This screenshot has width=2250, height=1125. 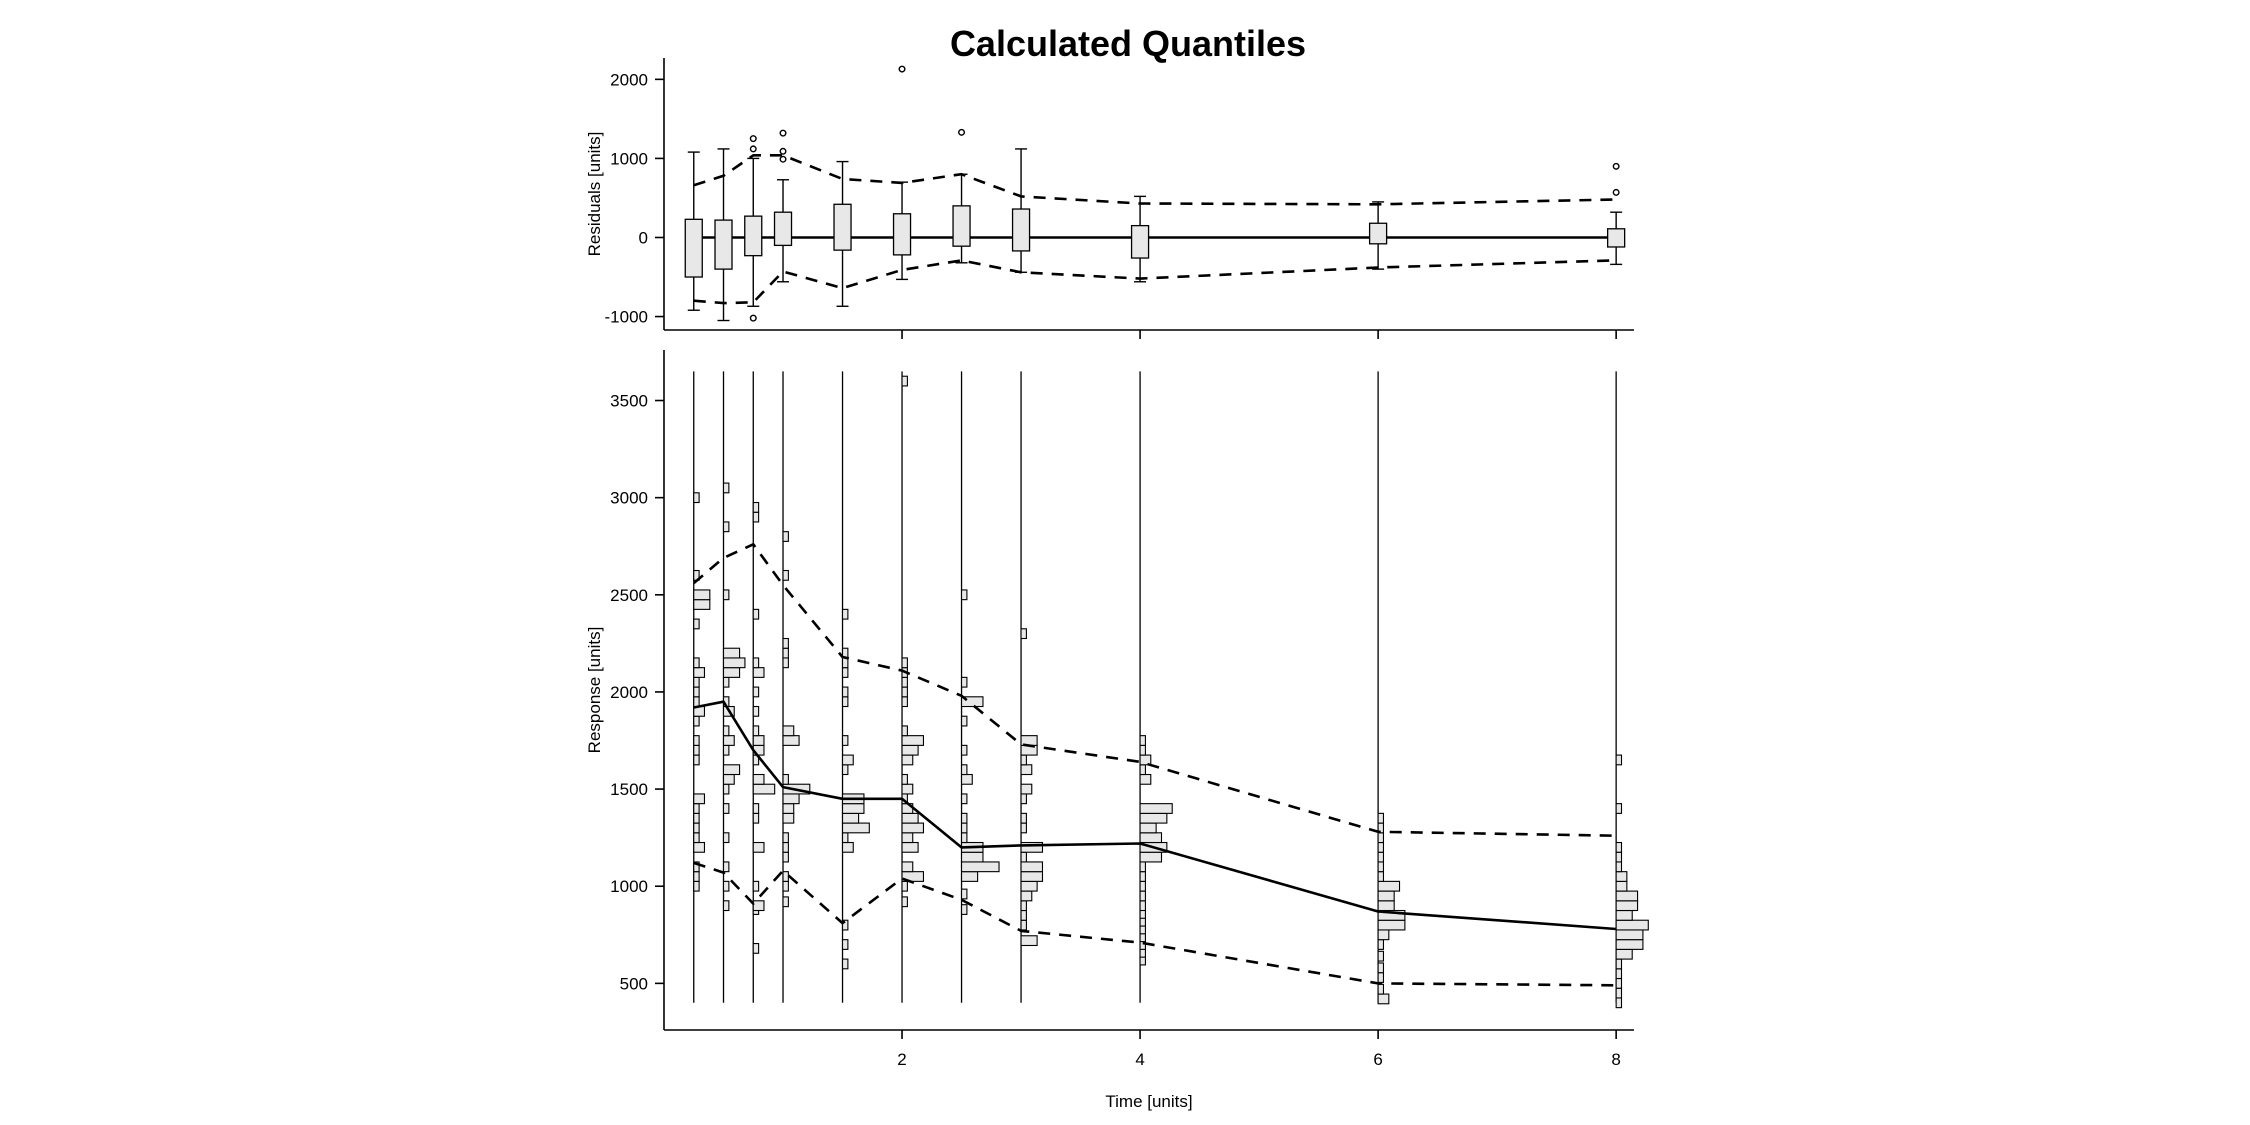 I want to click on x-axis-label: Time [units], so click(x=1148, y=1101).